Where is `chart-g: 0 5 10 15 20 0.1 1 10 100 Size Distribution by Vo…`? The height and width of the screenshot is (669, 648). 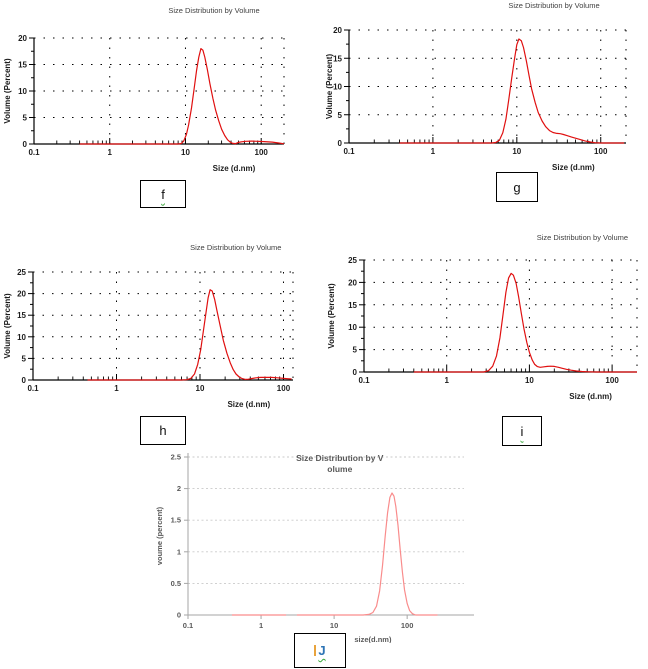 chart-g: 0 5 10 15 20 0.1 1 10 100 Size Distribution by Vo… is located at coordinates (485, 88).